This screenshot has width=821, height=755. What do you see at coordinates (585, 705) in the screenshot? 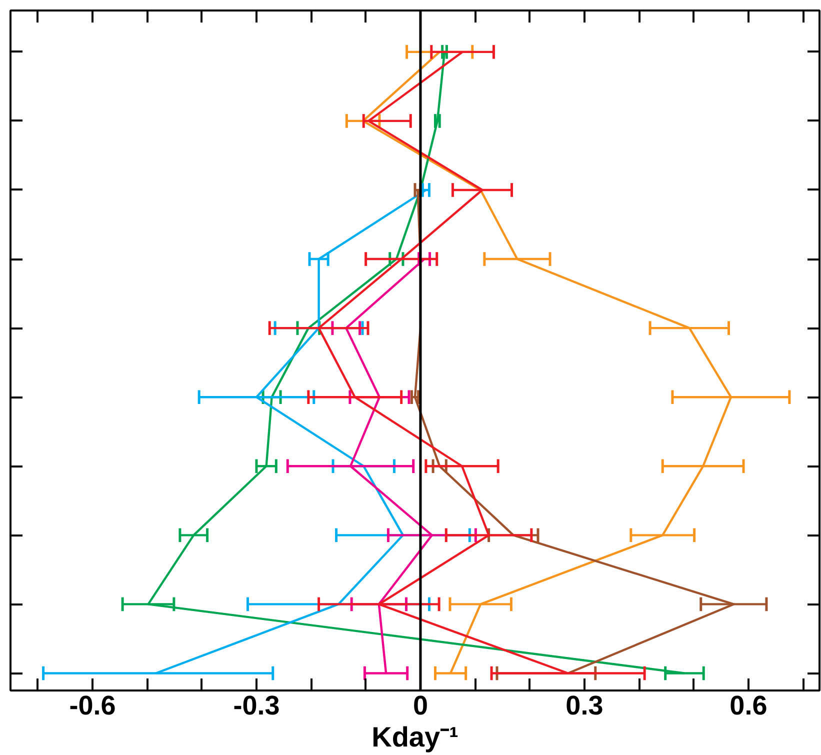
I see `x-tick-label: 0.3` at bounding box center [585, 705].